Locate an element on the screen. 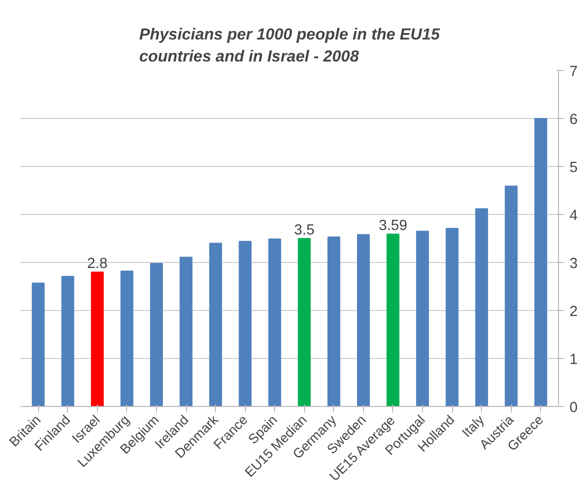  y-tick-label: 3 is located at coordinates (574, 264).